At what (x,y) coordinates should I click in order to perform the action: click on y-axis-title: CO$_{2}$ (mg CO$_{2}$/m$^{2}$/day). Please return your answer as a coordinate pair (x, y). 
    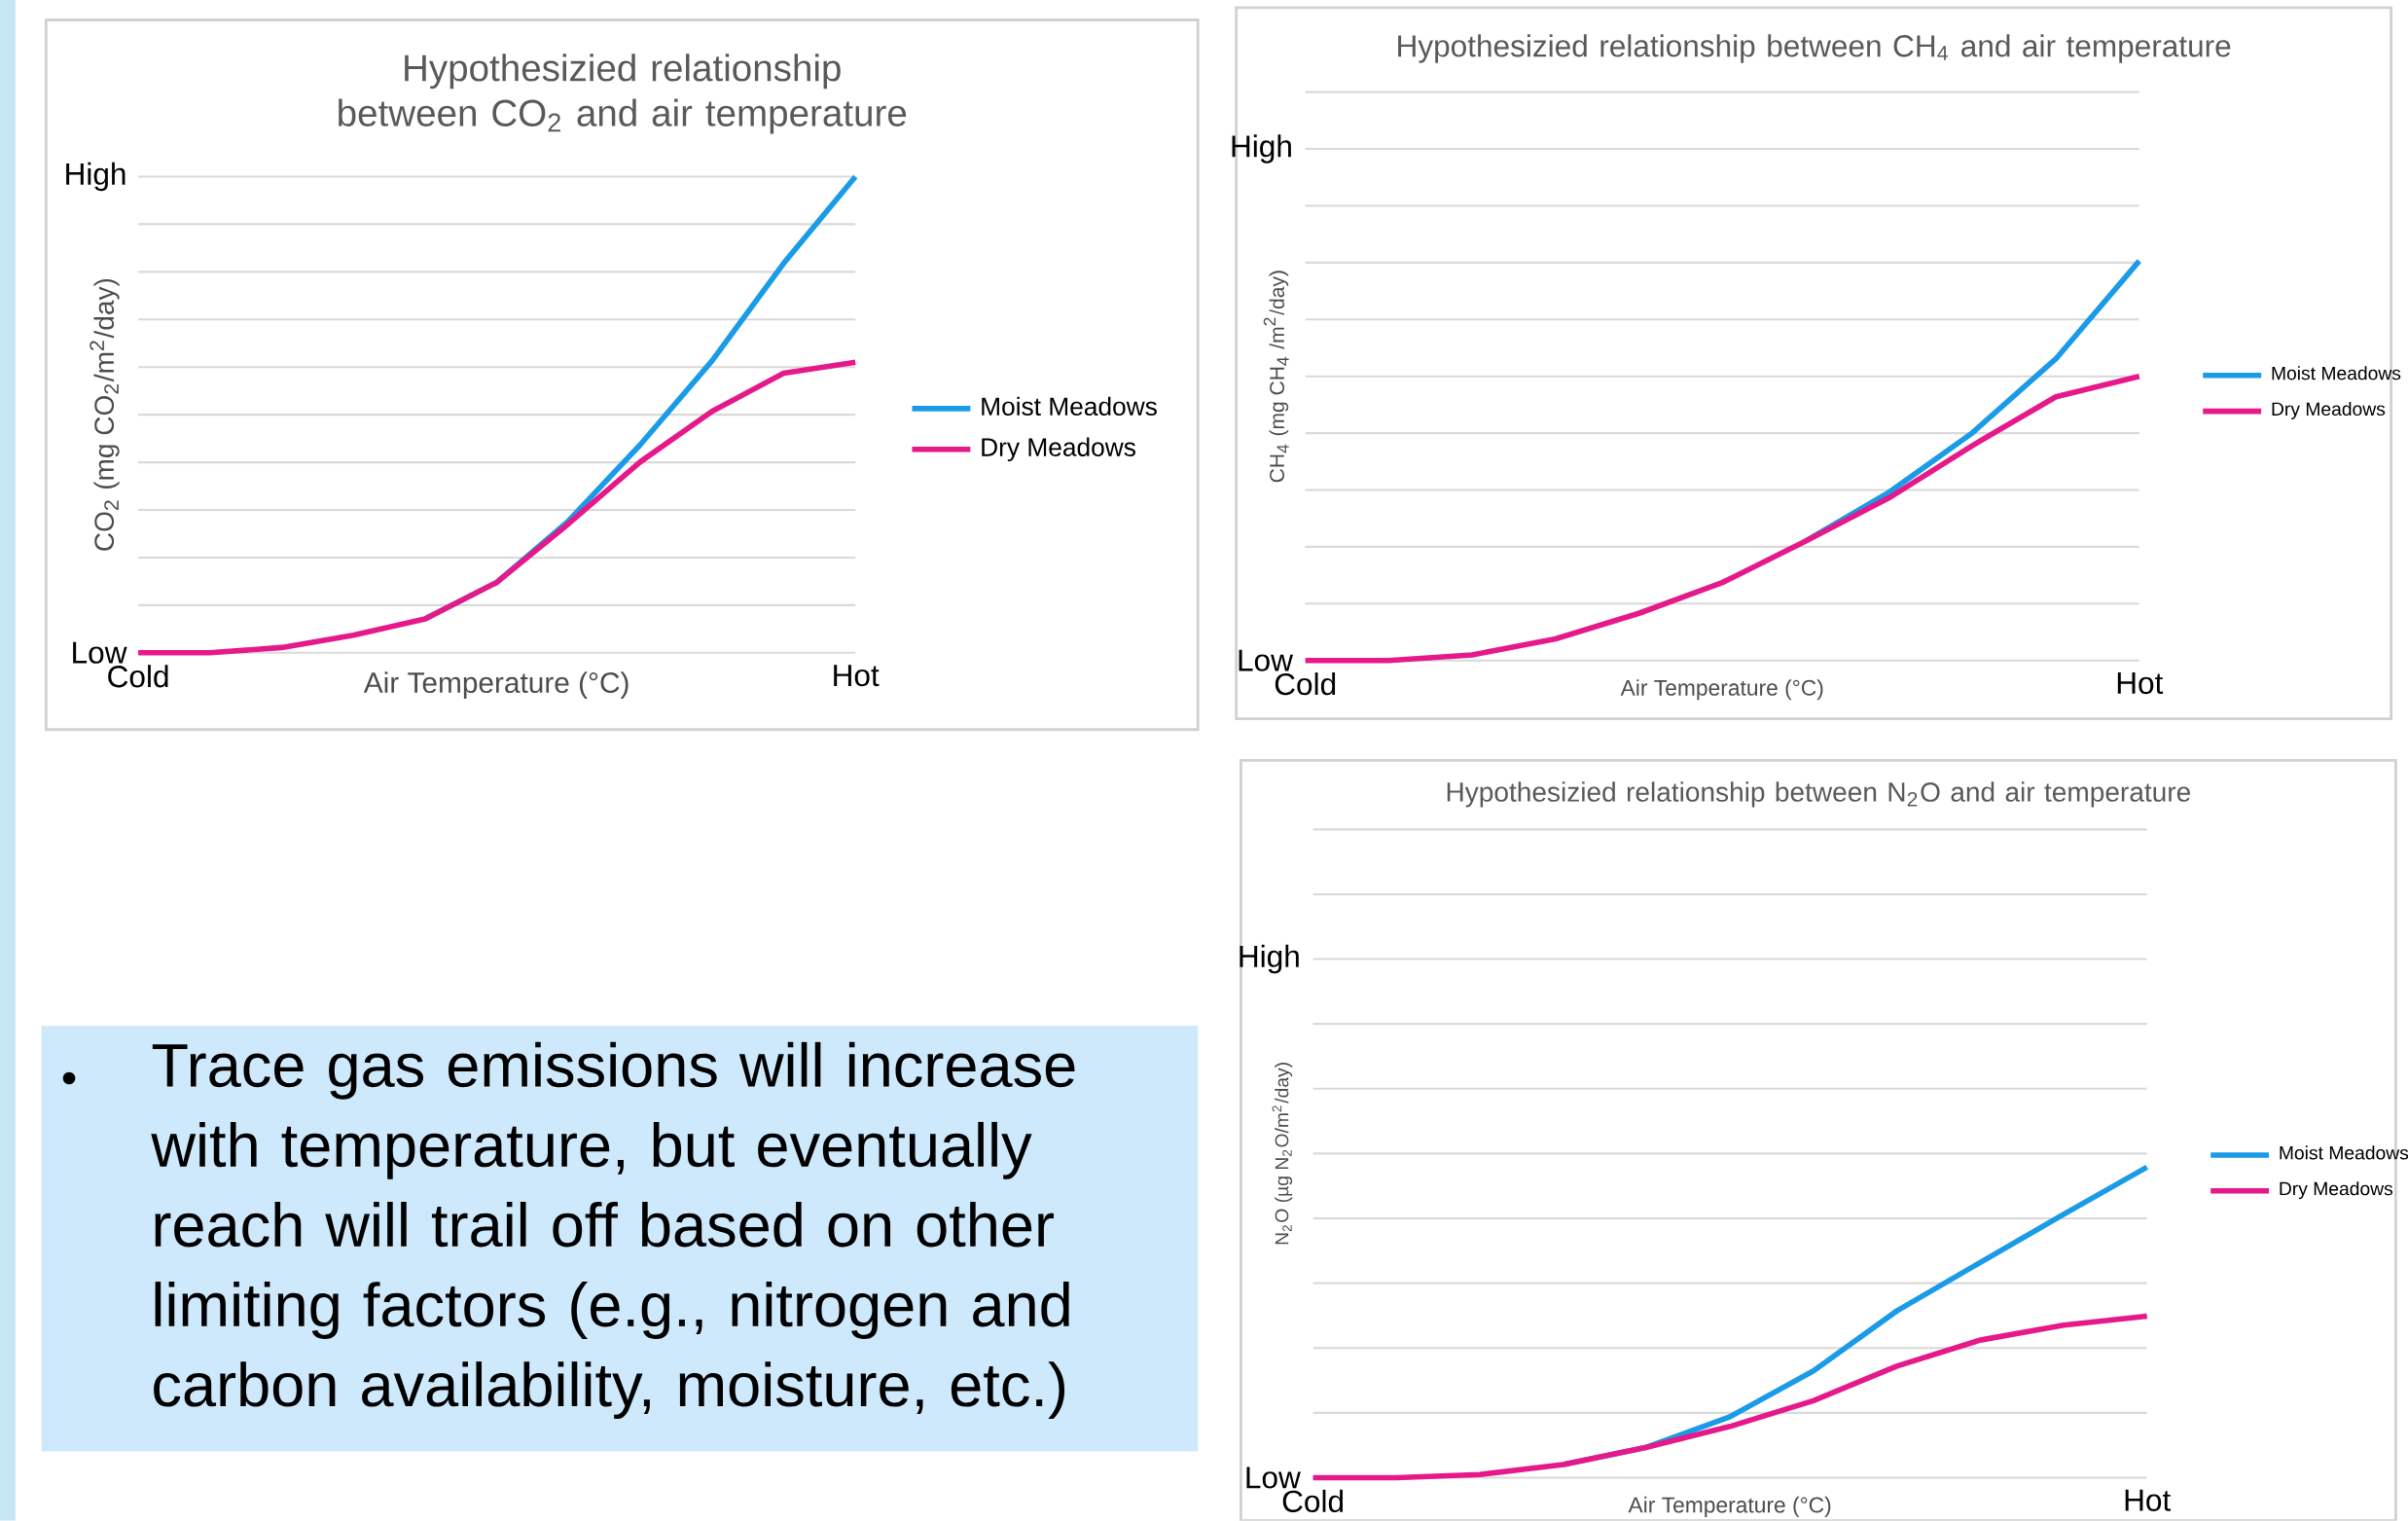
    Looking at the image, I should click on (105, 415).